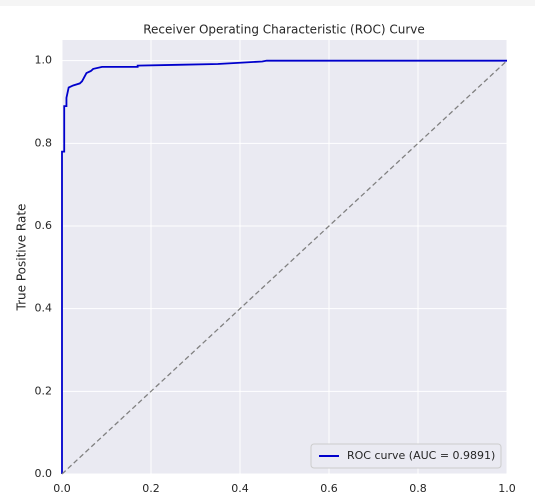 The image size is (535, 503). What do you see at coordinates (151, 488) in the screenshot?
I see `x-tick-label: 0.2` at bounding box center [151, 488].